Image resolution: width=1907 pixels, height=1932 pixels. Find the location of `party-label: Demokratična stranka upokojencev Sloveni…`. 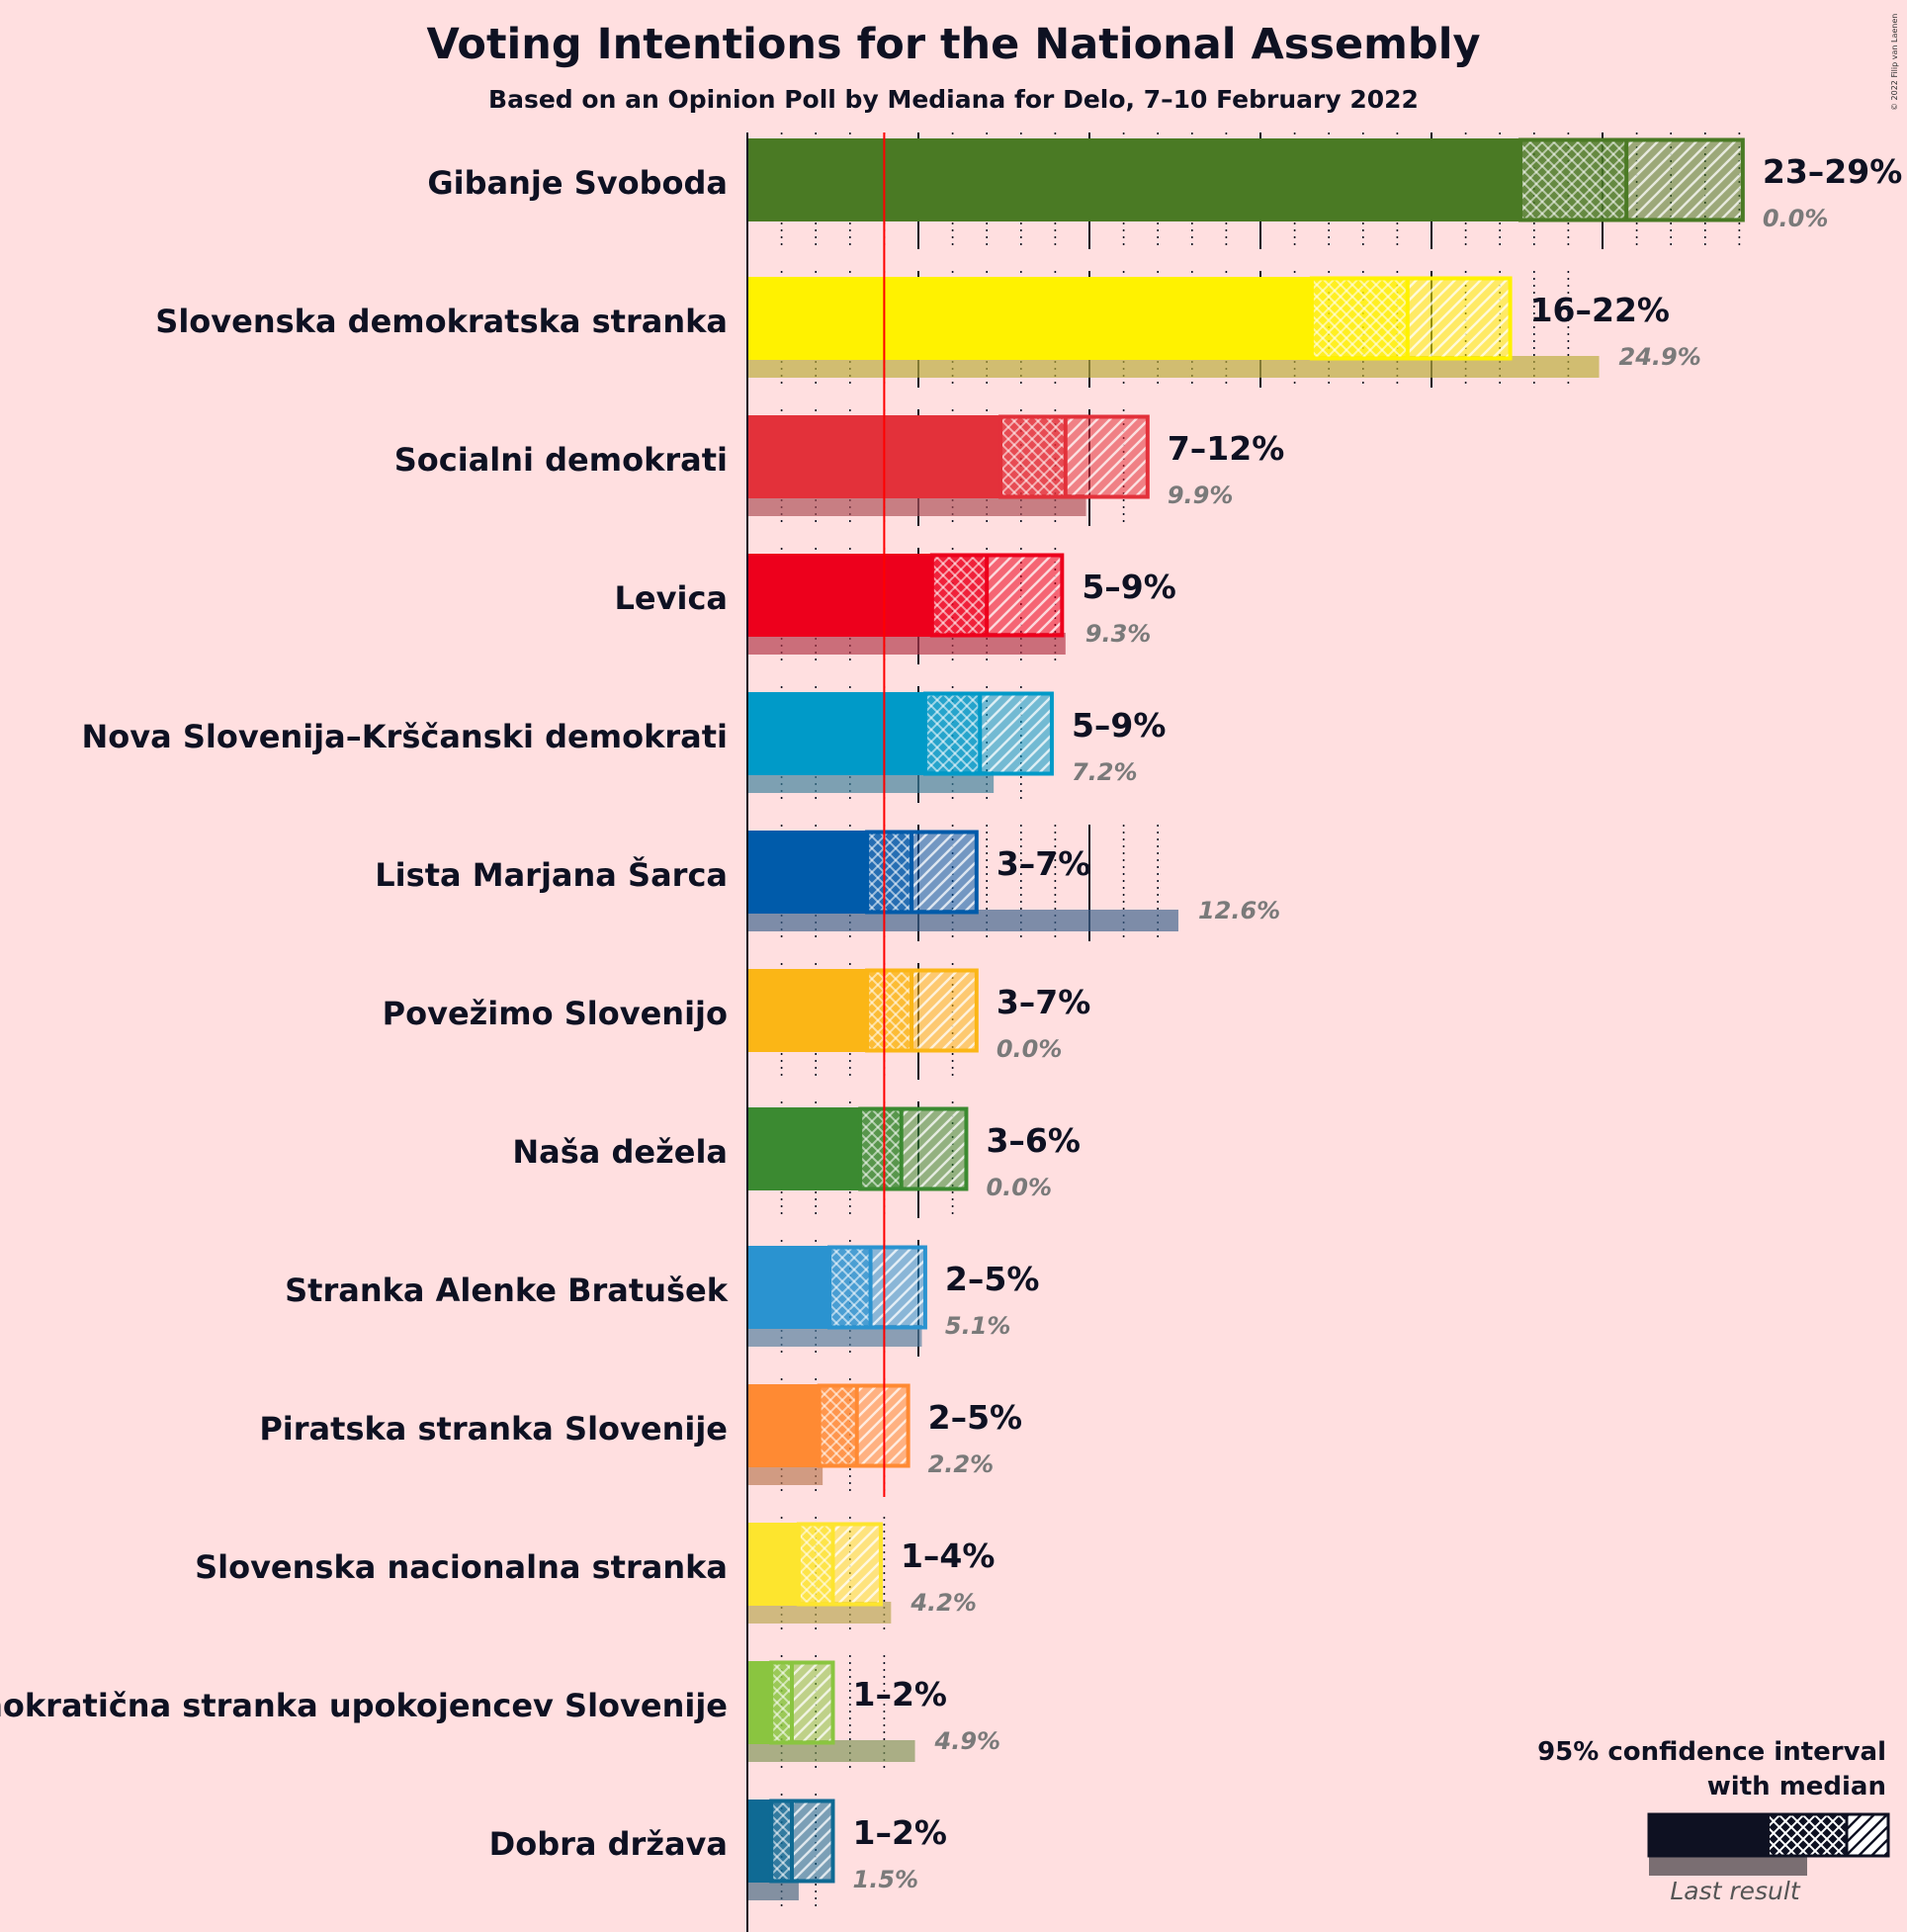

party-label: Demokratična stranka upokojencev Sloveni… is located at coordinates (364, 1705).